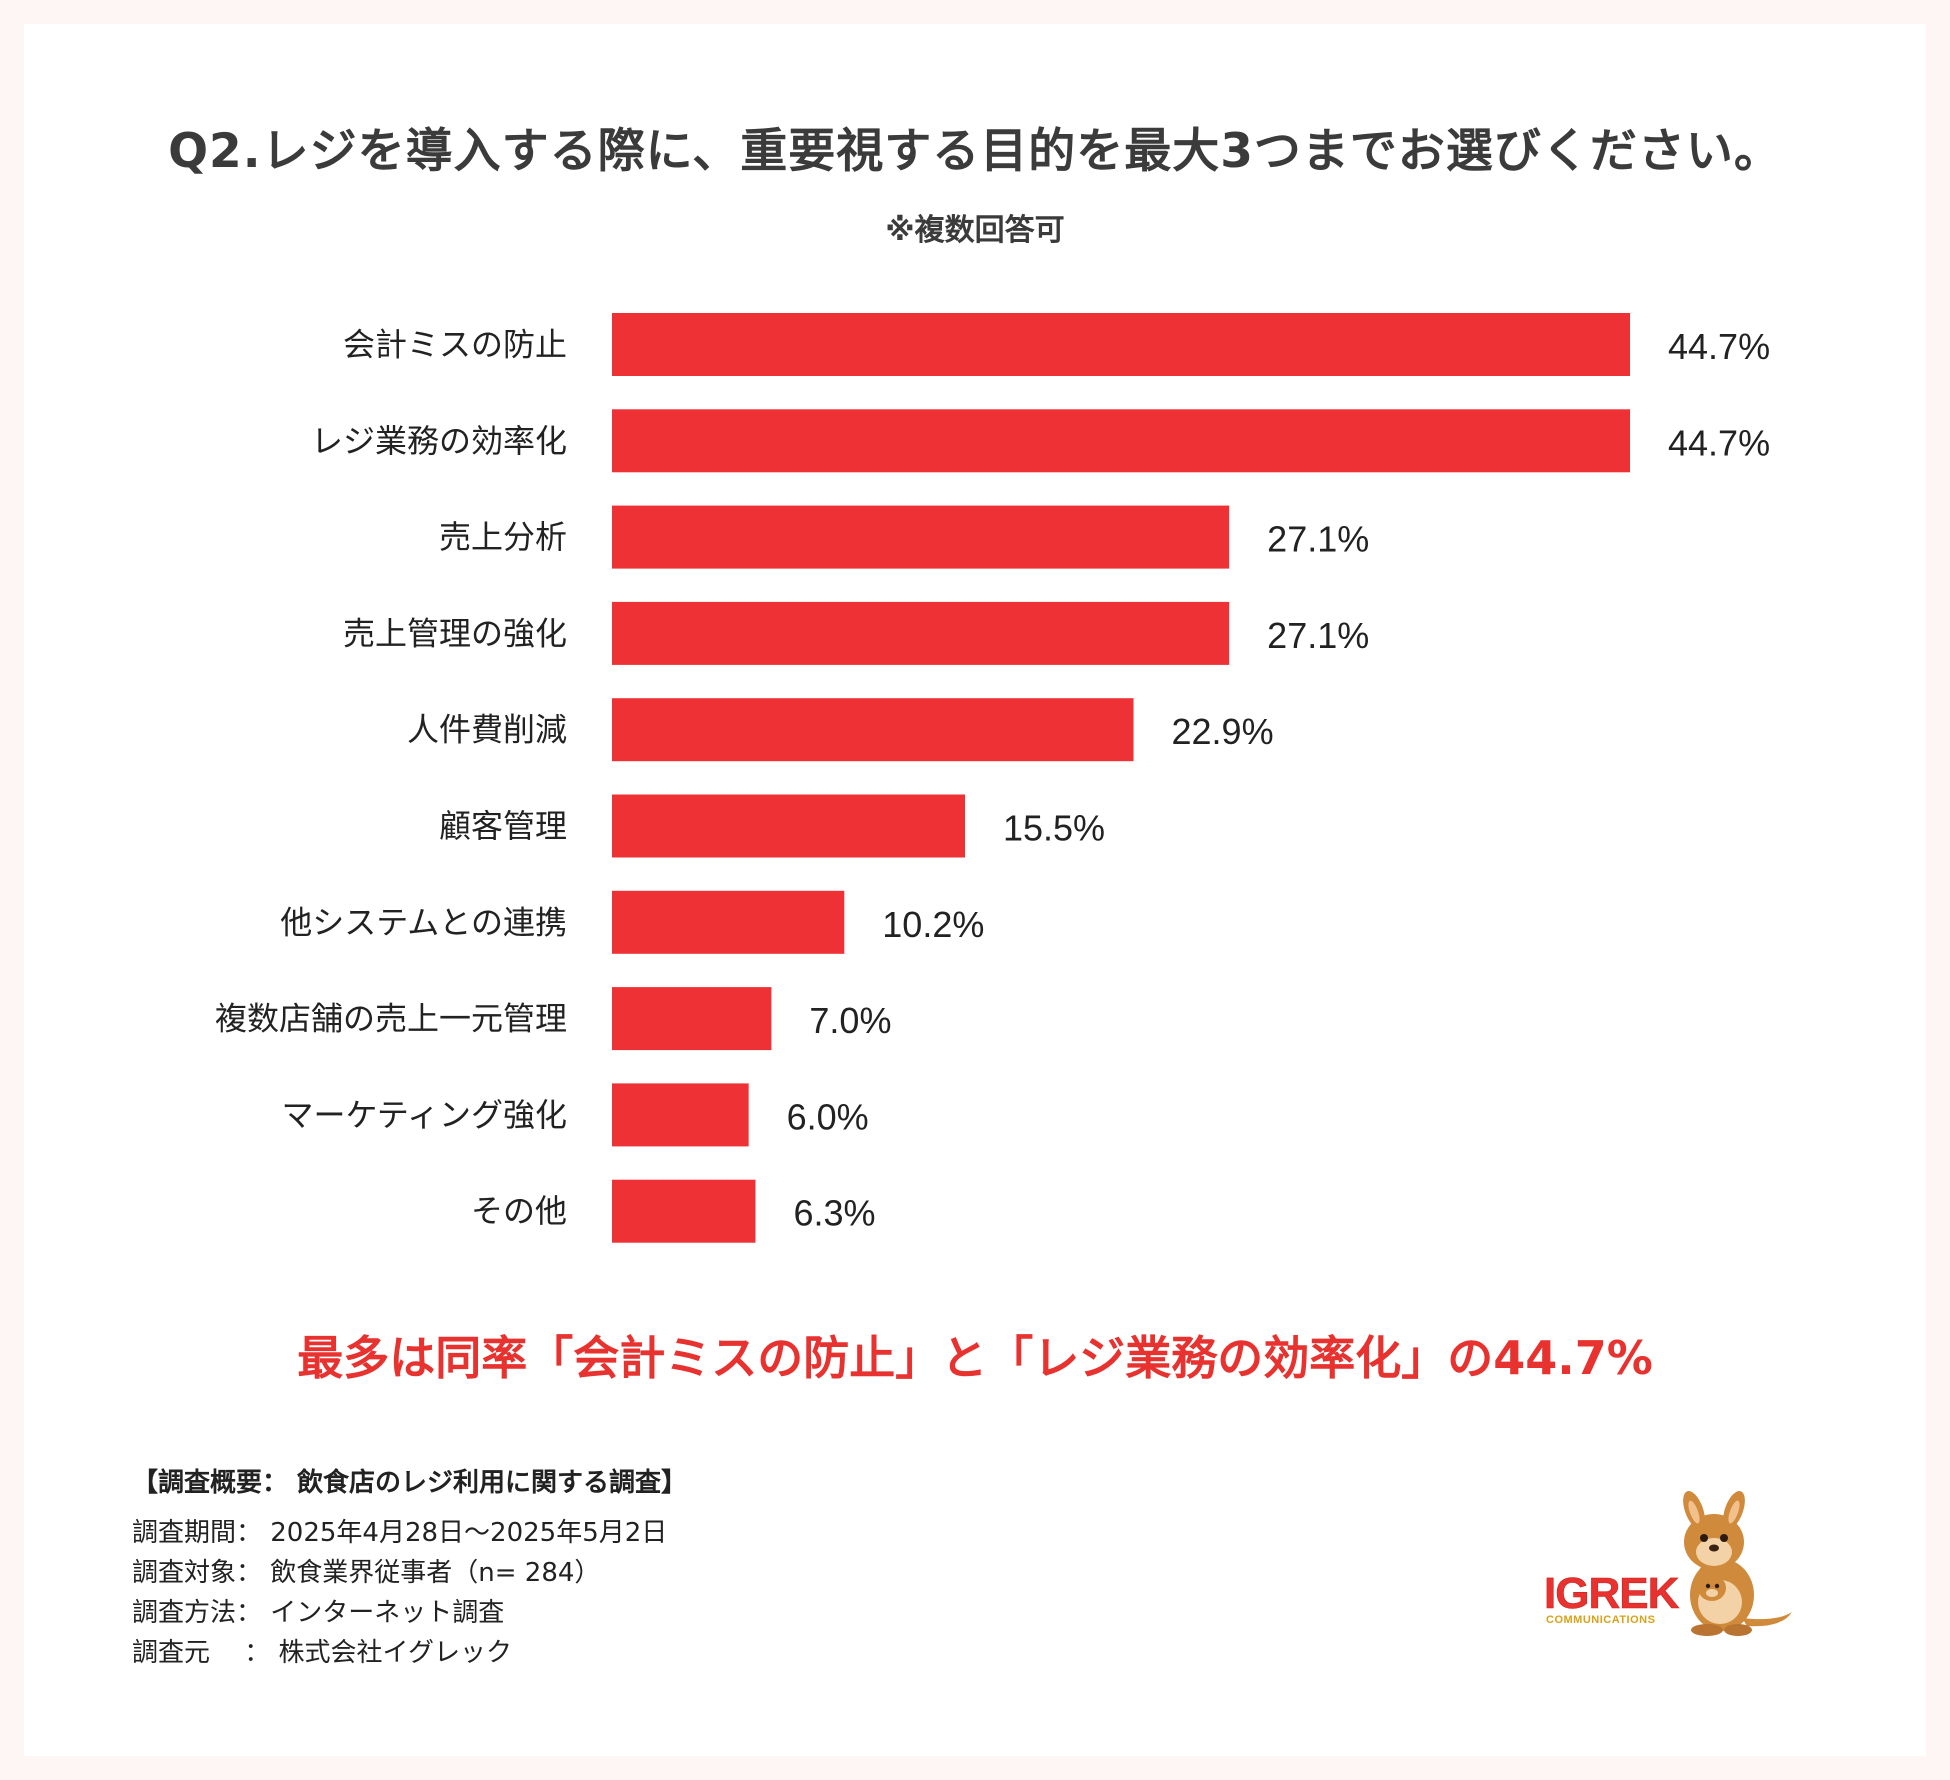 The image size is (1950, 1780). Describe the element at coordinates (391, 1019) in the screenshot. I see `category-label: 複数店舗の売上一元管理` at that location.